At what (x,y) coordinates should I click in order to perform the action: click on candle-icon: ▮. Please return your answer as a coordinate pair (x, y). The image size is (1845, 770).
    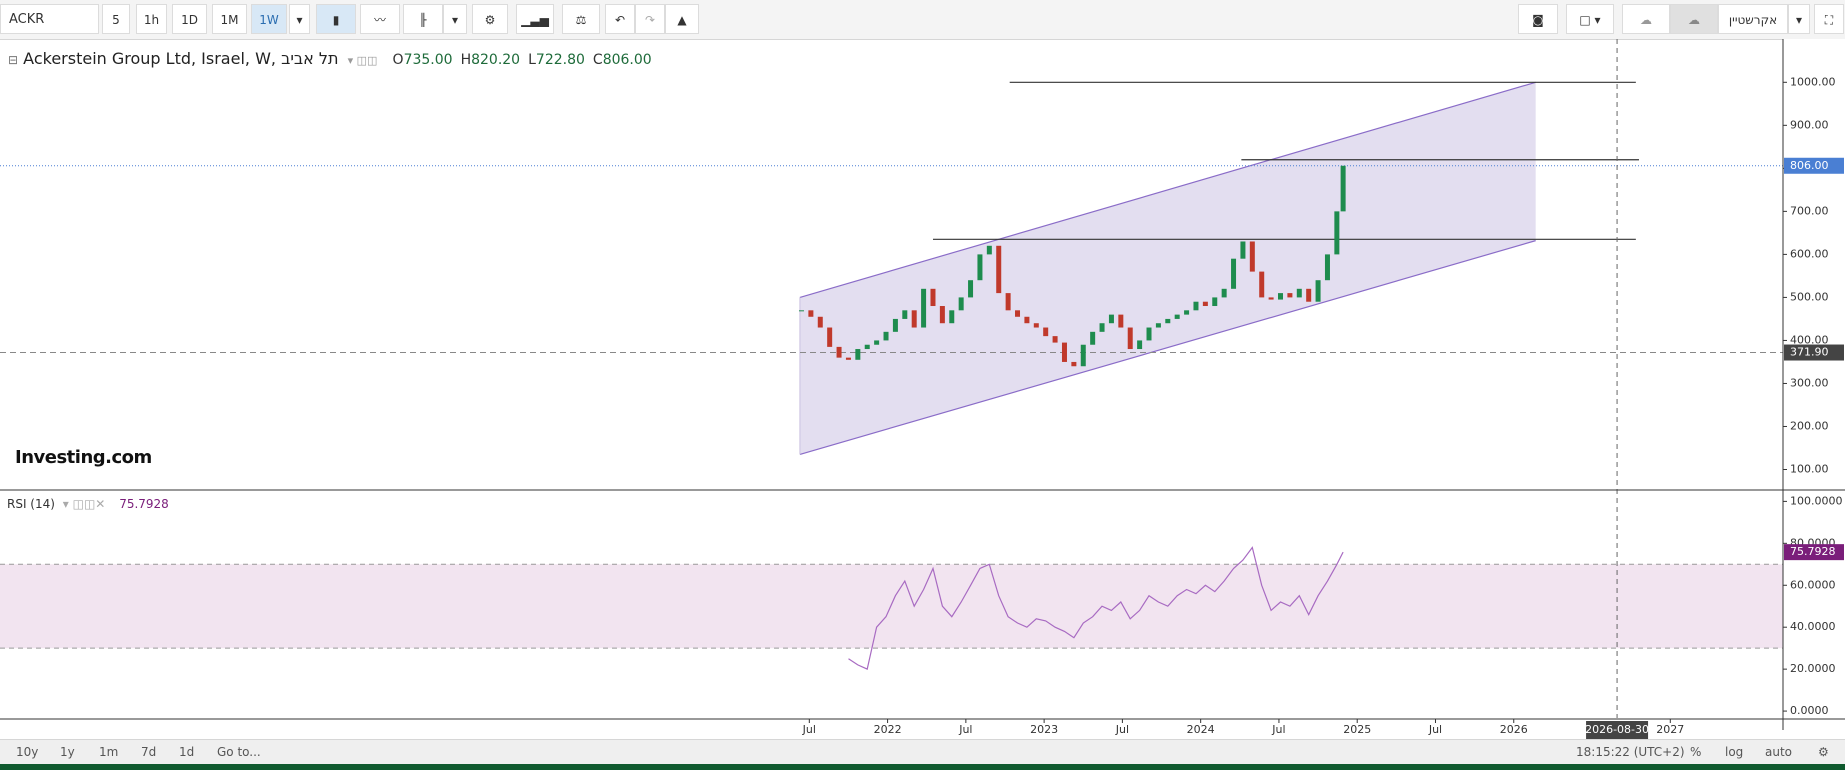
    Looking at the image, I should click on (336, 19).